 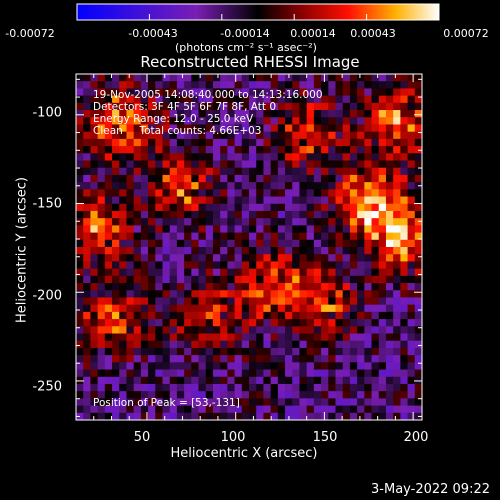 What do you see at coordinates (208, 95) in the screenshot?
I see `annotation-time-range: 19-Nov-2005 14:08:40.000 to 14:13:16.000` at bounding box center [208, 95].